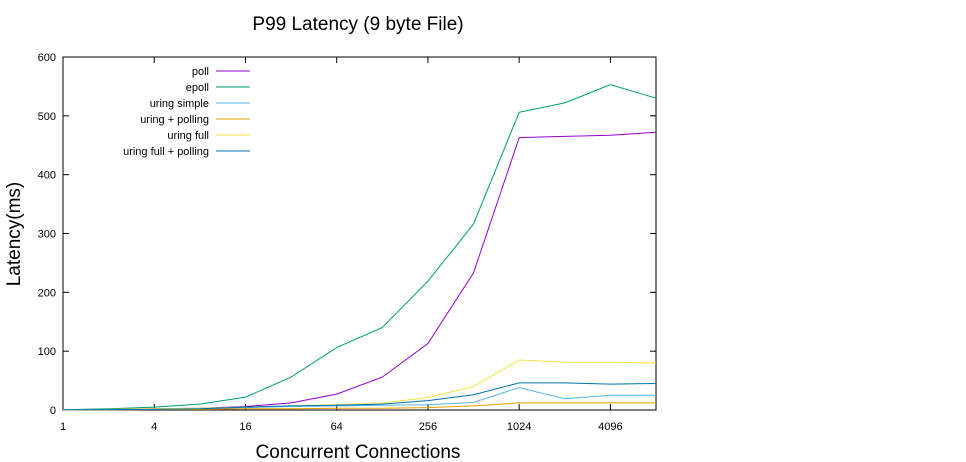 The height and width of the screenshot is (462, 966). What do you see at coordinates (359, 399) in the screenshot?
I see `series-line-uring-simple` at bounding box center [359, 399].